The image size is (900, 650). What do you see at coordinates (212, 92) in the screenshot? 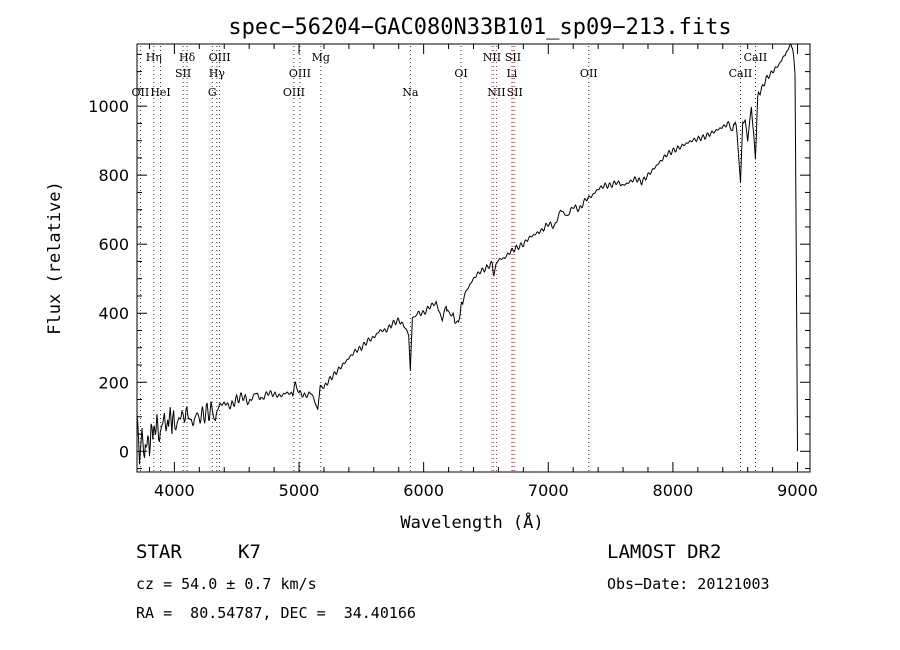
I see `spectral-line-label: G` at bounding box center [212, 92].